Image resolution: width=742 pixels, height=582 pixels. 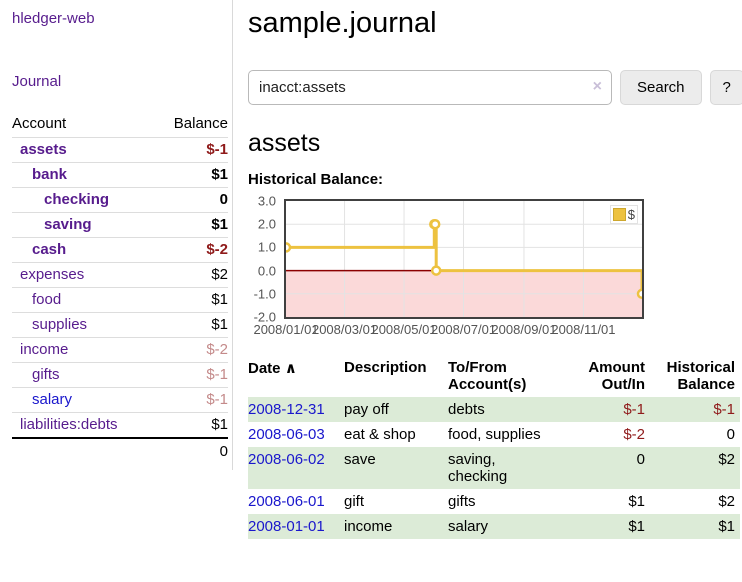 I want to click on sidebar-nav: Journal, so click(x=120, y=81).